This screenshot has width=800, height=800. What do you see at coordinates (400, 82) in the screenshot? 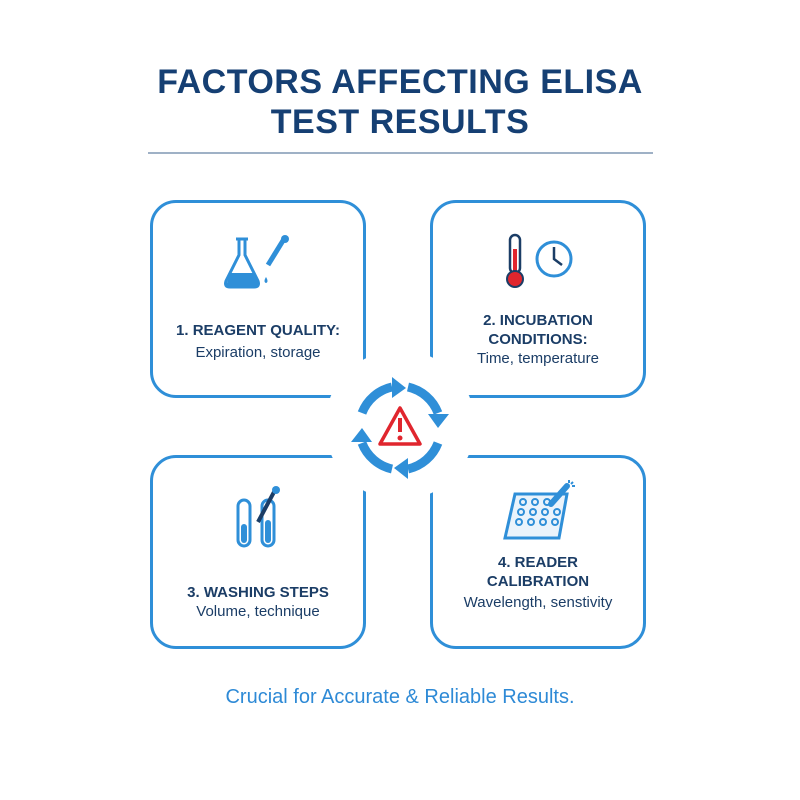
I see `title-line-1: FACTORS AFFECTING ELISA` at bounding box center [400, 82].